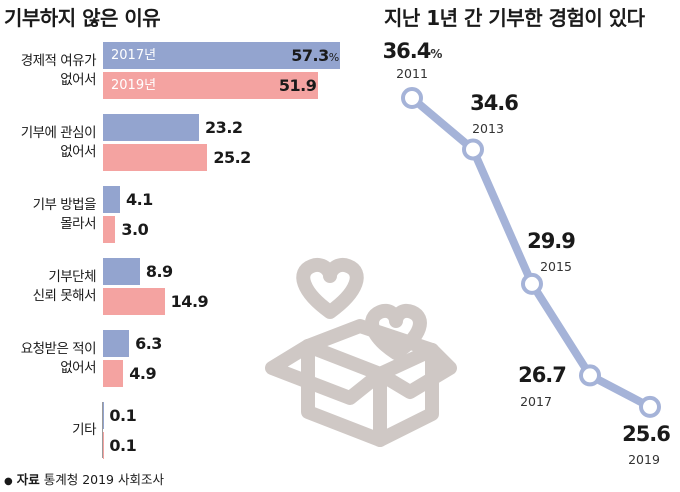  Describe the element at coordinates (644, 459) in the screenshot. I see `x-tick-label: 2019` at that location.